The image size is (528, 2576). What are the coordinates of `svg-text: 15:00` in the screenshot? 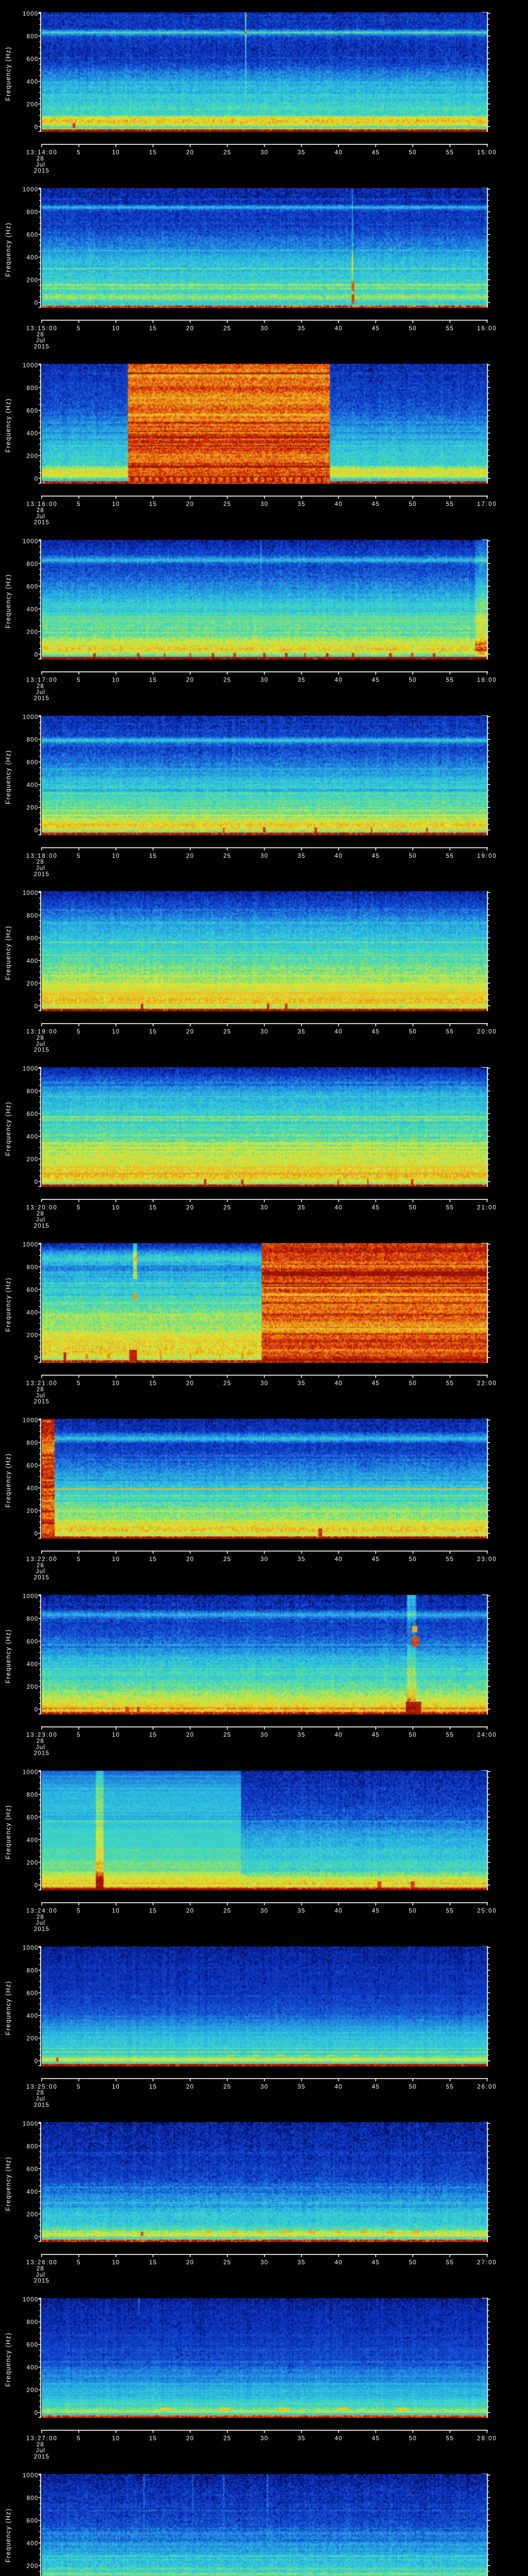 It's located at (487, 153).